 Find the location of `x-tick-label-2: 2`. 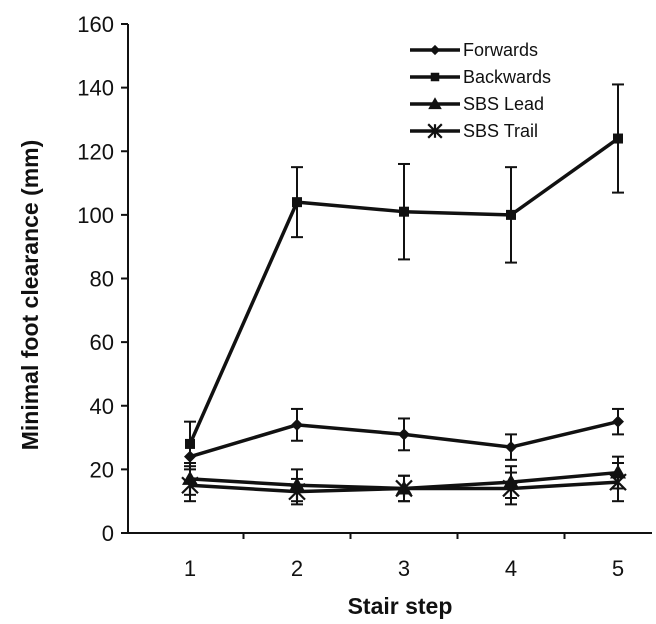

x-tick-label-2: 2 is located at coordinates (297, 568).